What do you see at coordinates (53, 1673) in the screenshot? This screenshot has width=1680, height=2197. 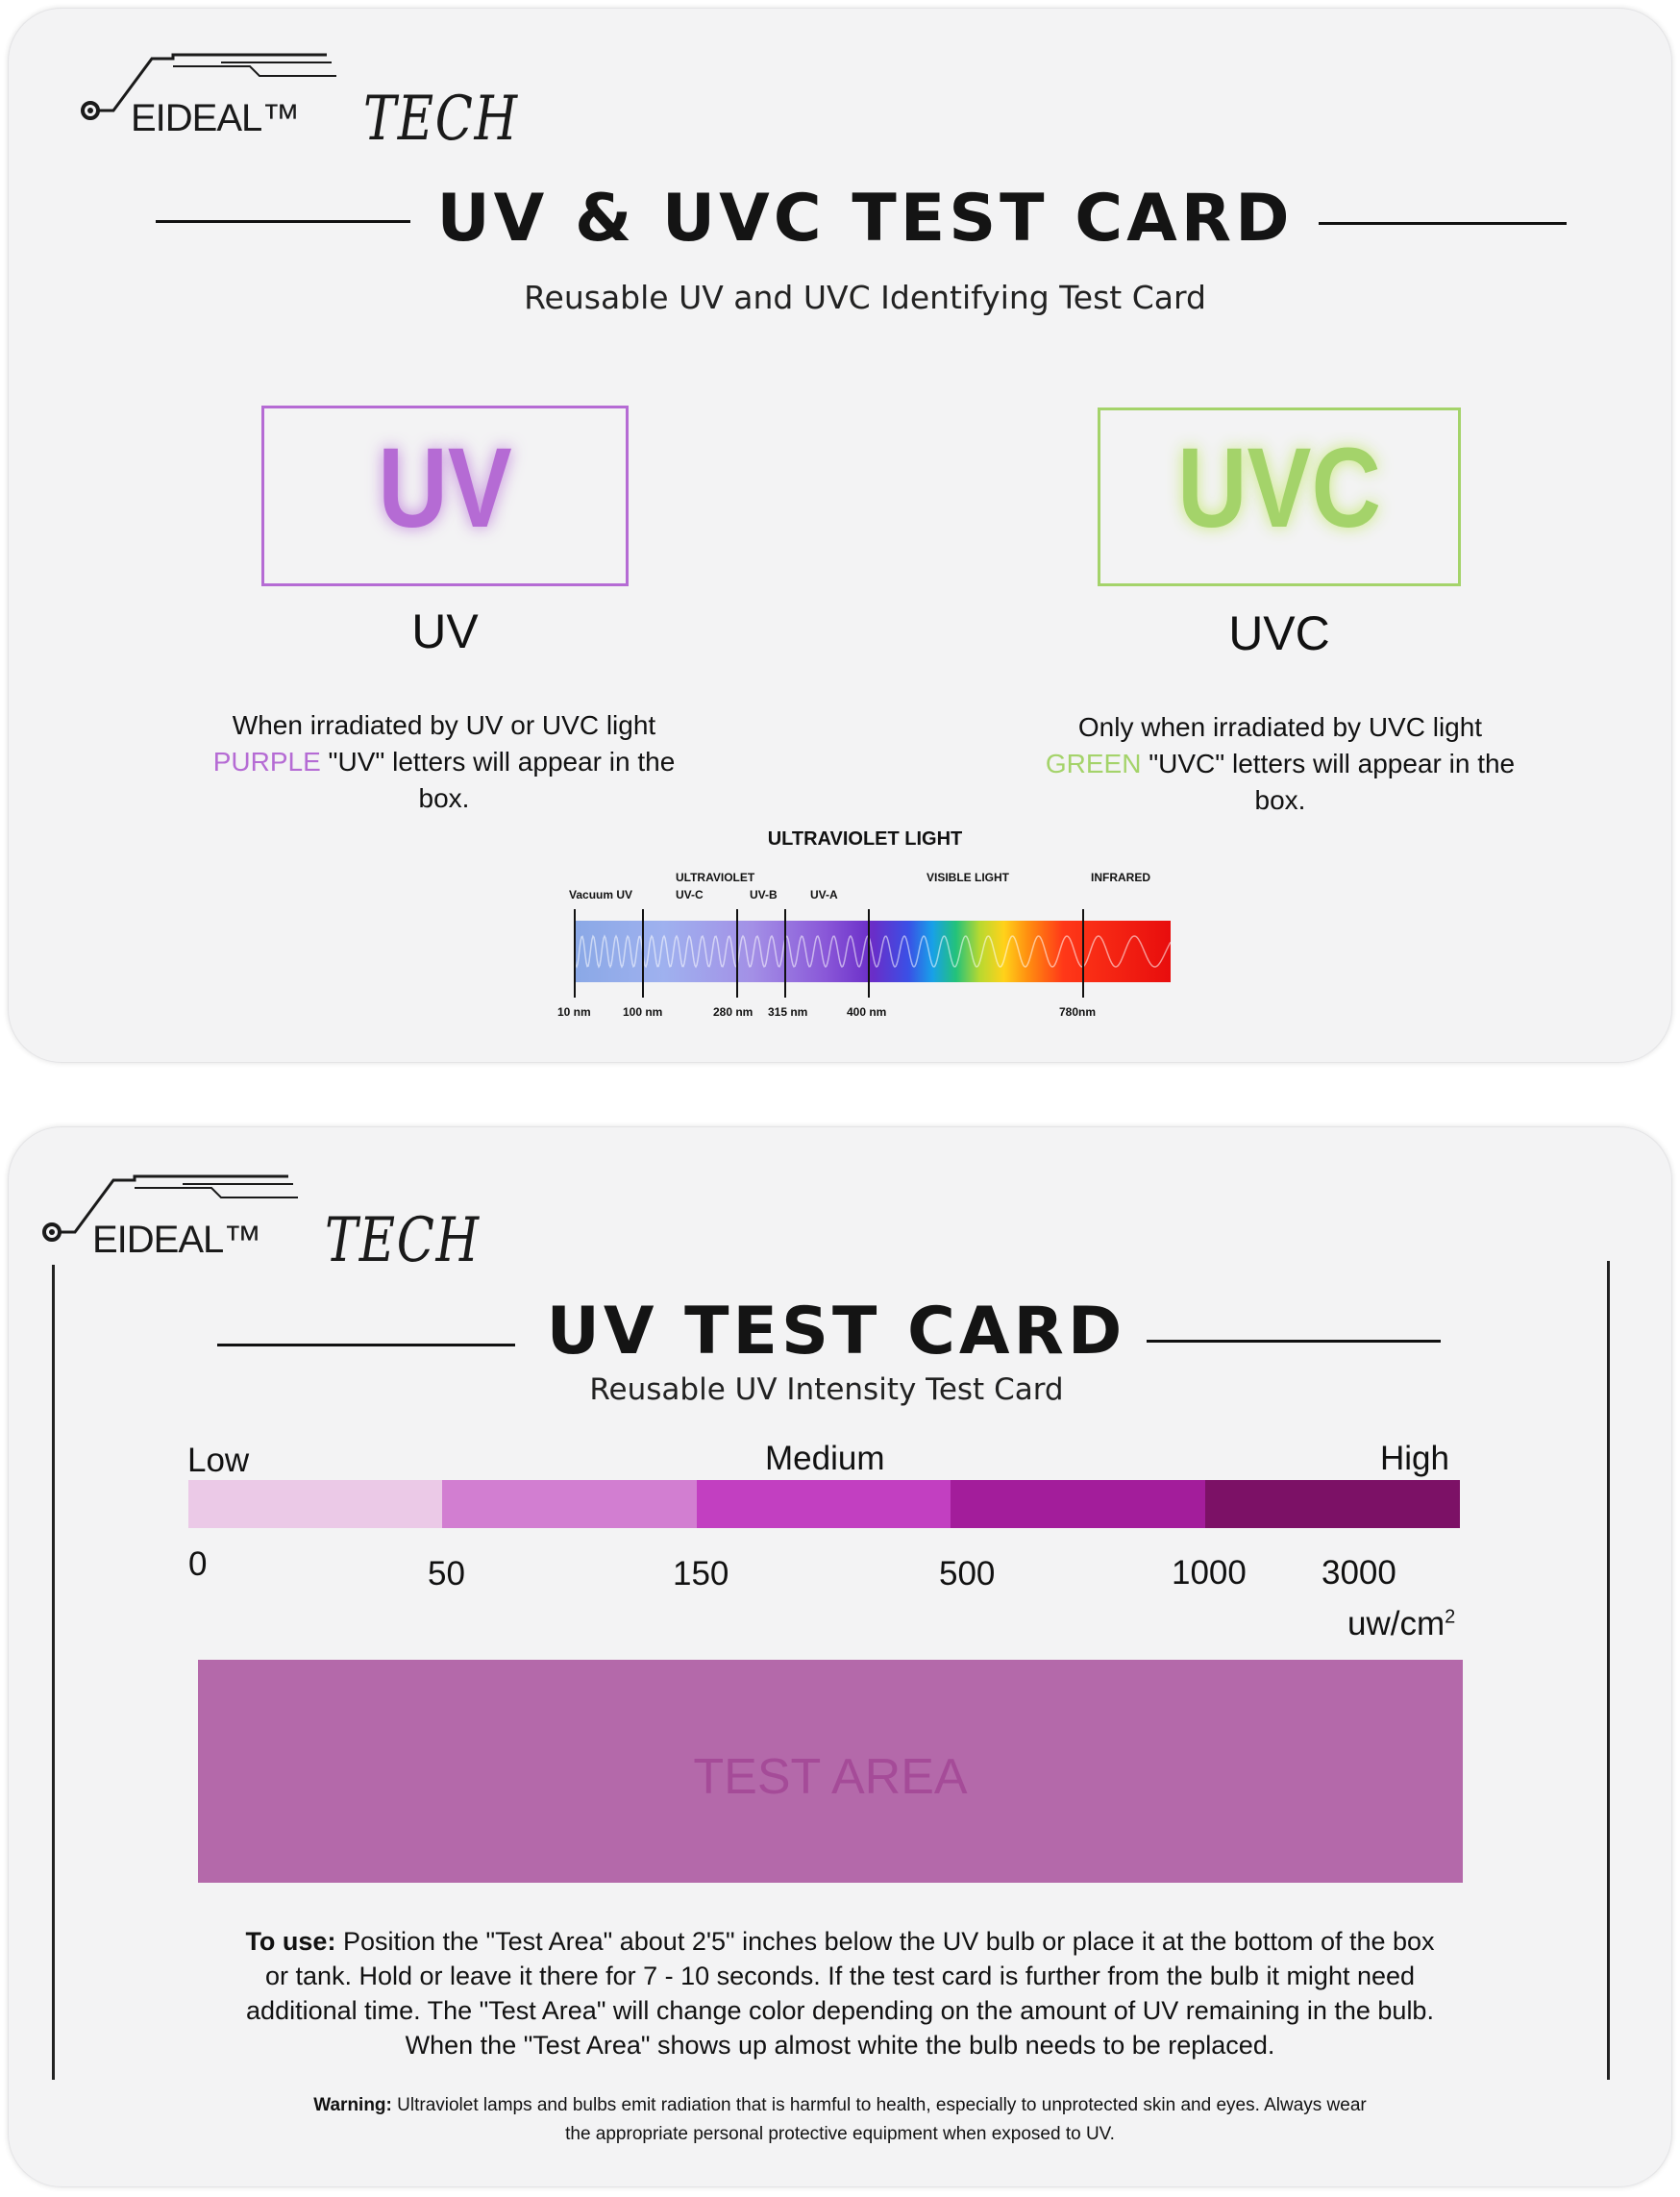 I see `side-rule-left` at bounding box center [53, 1673].